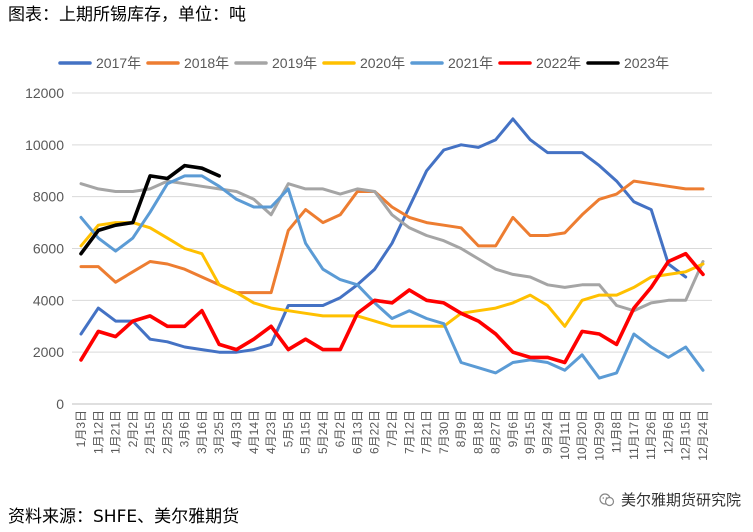 This screenshot has height=532, width=753. What do you see at coordinates (513, 428) in the screenshot?
I see `x-tick-label: 9月6日` at bounding box center [513, 428].